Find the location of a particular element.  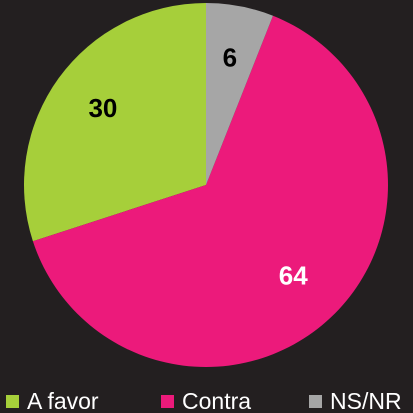

pie-slice is located at coordinates (239, 94).